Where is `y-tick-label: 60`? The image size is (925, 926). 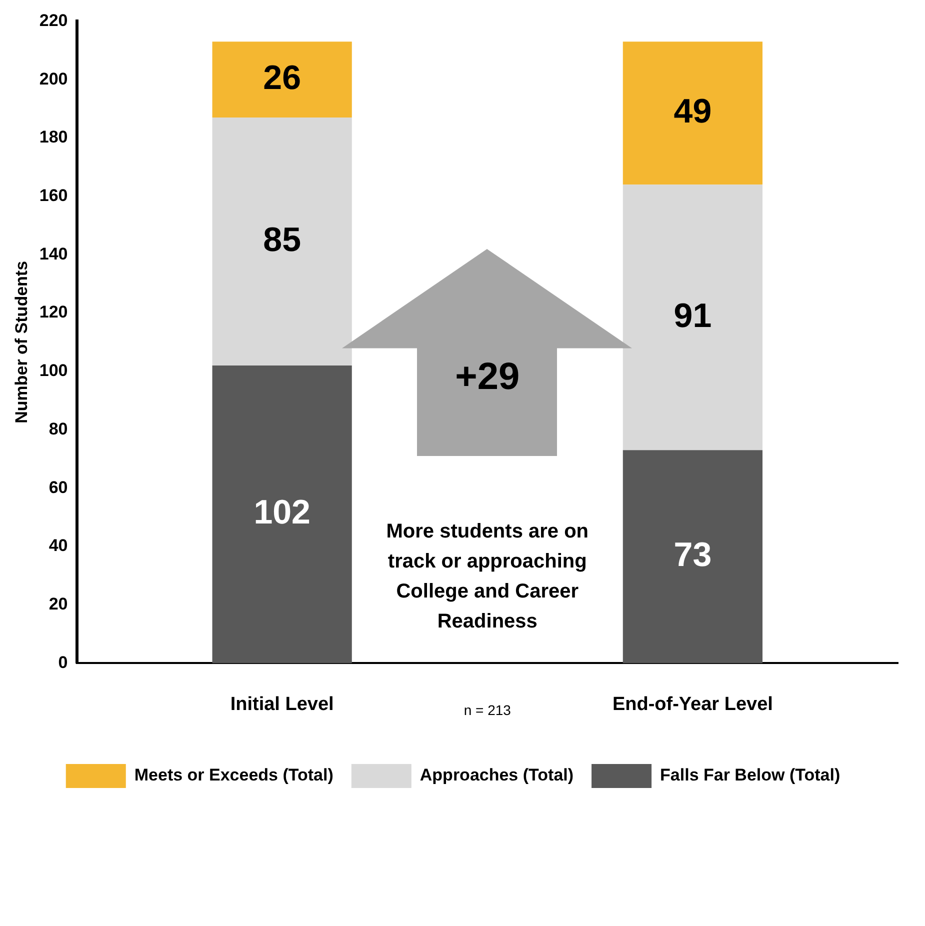 y-tick-label: 60 is located at coordinates (58, 487).